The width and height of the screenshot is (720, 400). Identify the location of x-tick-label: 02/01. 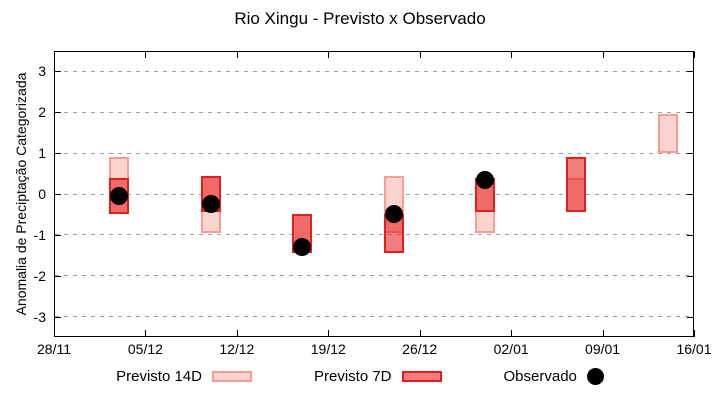
(511, 349).